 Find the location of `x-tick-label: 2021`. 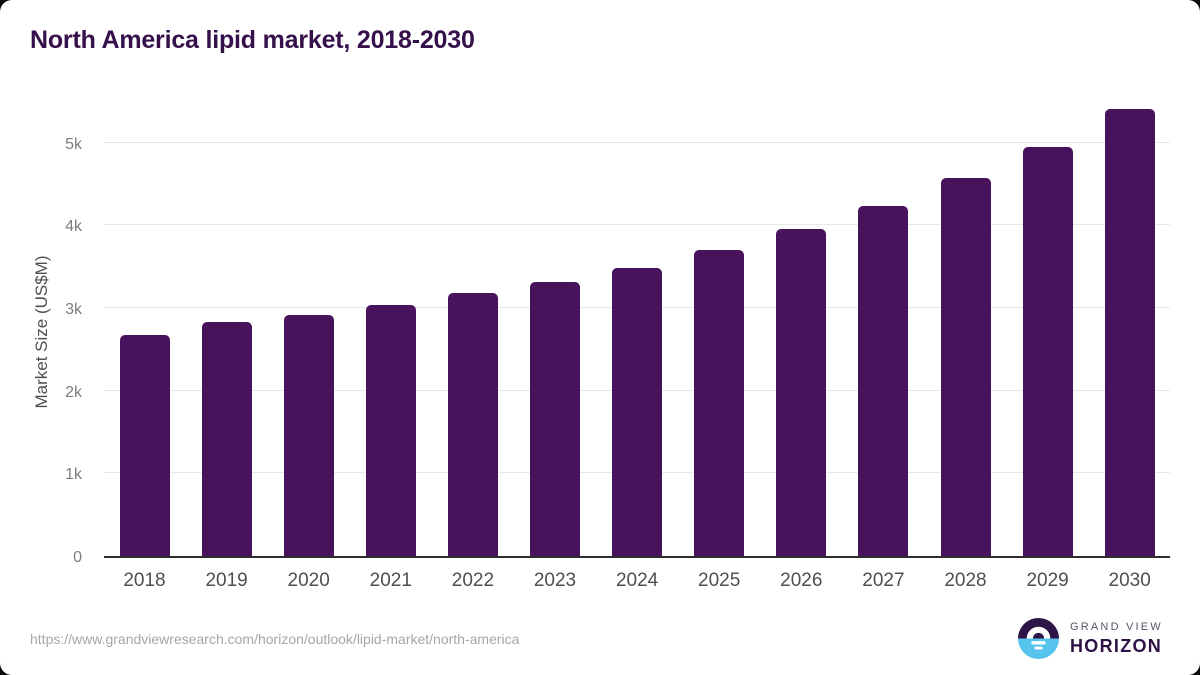

x-tick-label: 2021 is located at coordinates (390, 580).